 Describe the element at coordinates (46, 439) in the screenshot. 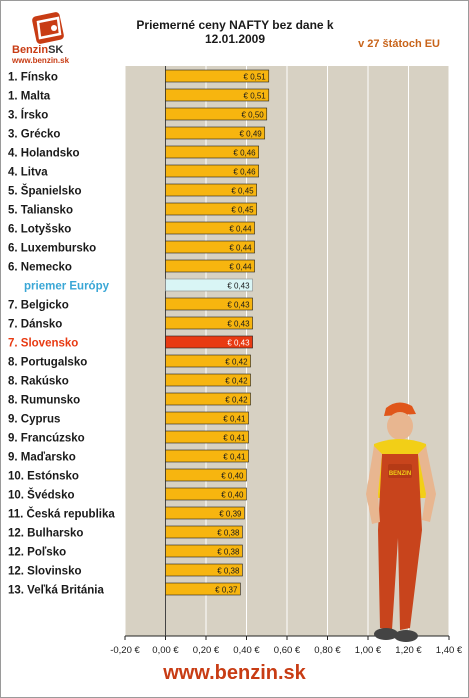

I see `category-label: 9. Francúzsko` at that location.